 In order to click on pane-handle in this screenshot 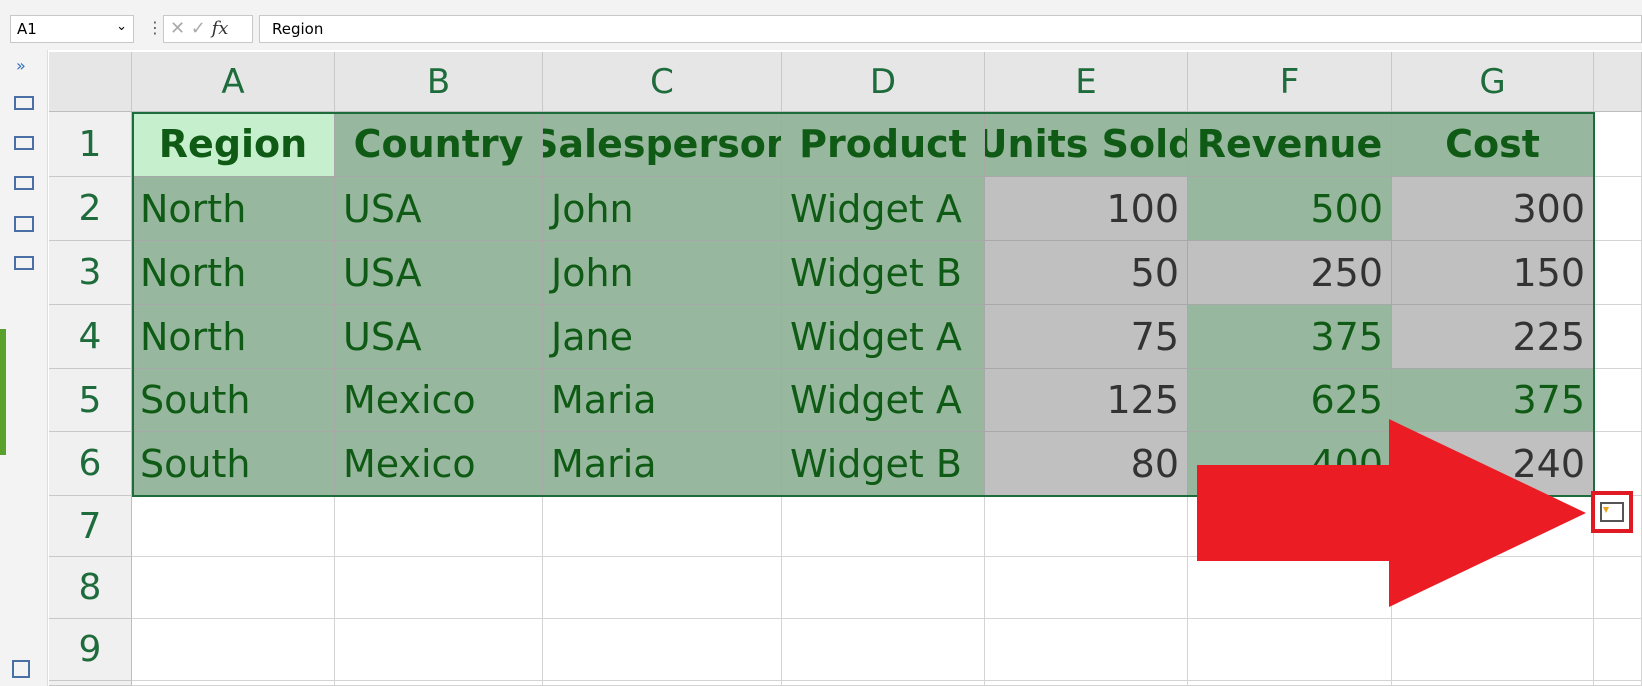, I will do `click(3, 392)`.